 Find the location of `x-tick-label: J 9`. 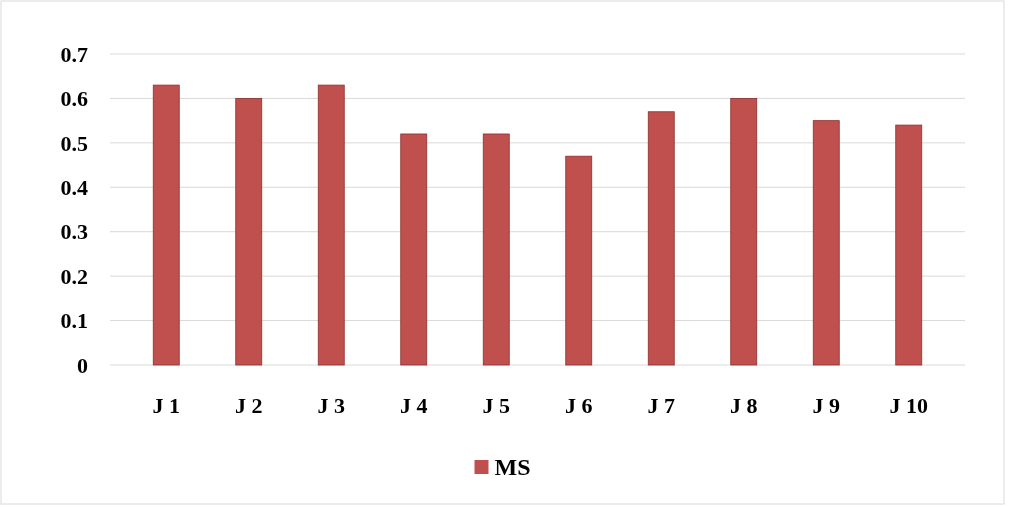

x-tick-label: J 9 is located at coordinates (826, 405).